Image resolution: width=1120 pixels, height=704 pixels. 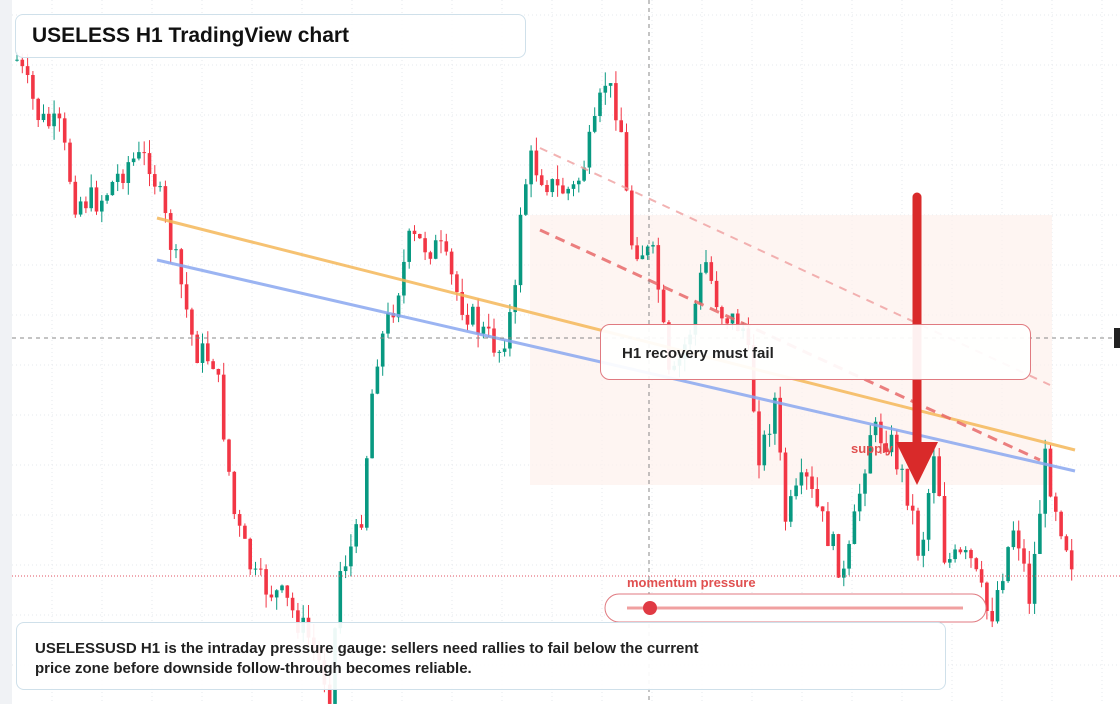 What do you see at coordinates (691, 582) in the screenshot?
I see `gauge-label: momentum pressure` at bounding box center [691, 582].